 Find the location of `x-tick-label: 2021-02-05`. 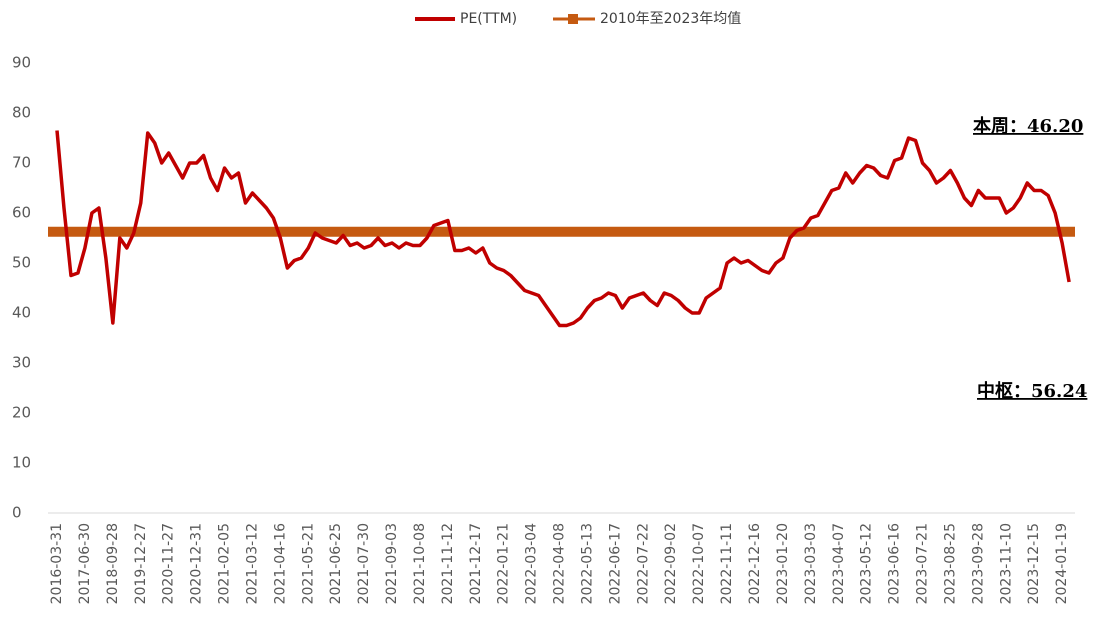

x-tick-label: 2021-02-05 is located at coordinates (225, 563).